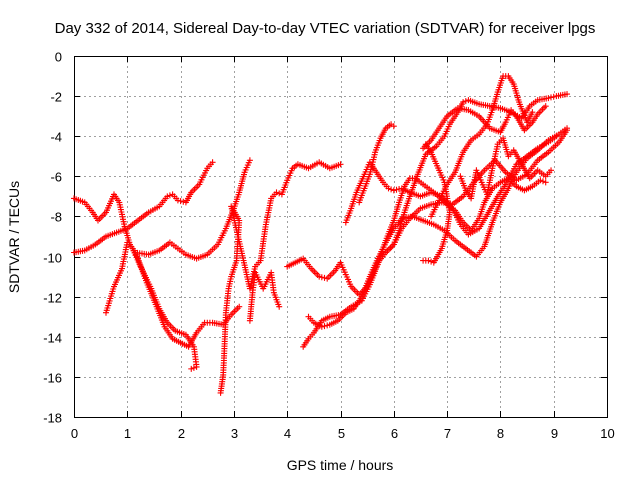 The image size is (640, 480). What do you see at coordinates (340, 465) in the screenshot?
I see `x-axis-label: GPS time / hours` at bounding box center [340, 465].